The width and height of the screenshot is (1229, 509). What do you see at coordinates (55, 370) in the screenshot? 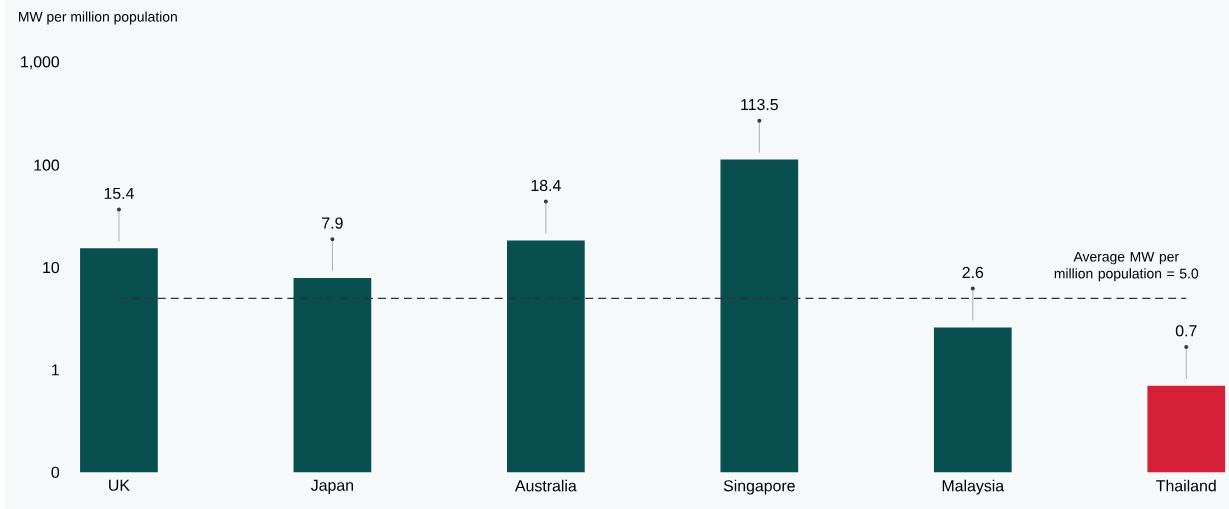
I see `y-tick-label: 1` at bounding box center [55, 370].